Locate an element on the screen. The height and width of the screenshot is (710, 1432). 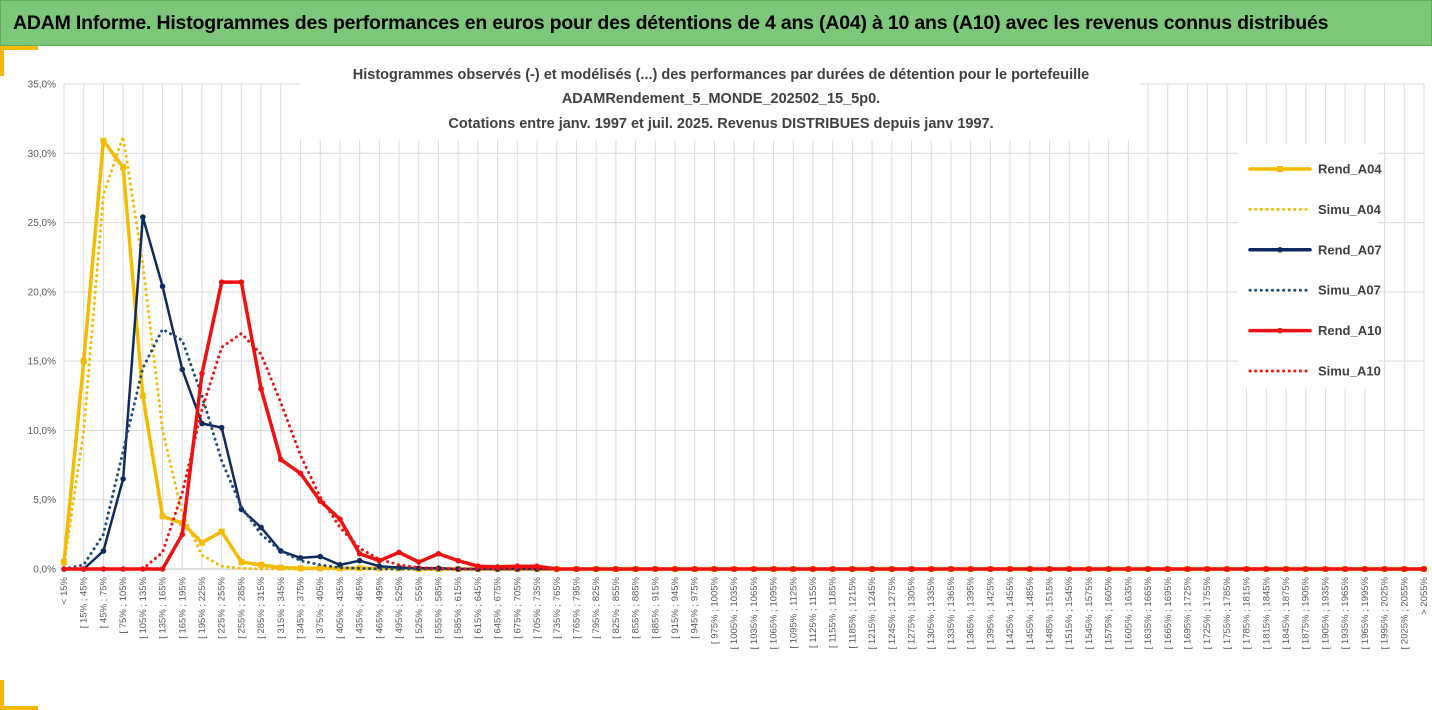
x-tick-label: [ 1065% ; 1095% is located at coordinates (774, 612).